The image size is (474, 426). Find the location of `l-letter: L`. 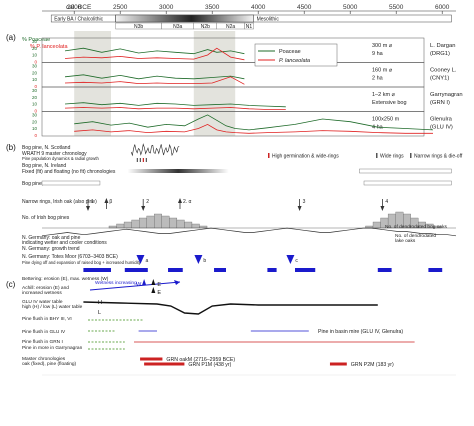

l-letter: L is located at coordinates (99, 313).